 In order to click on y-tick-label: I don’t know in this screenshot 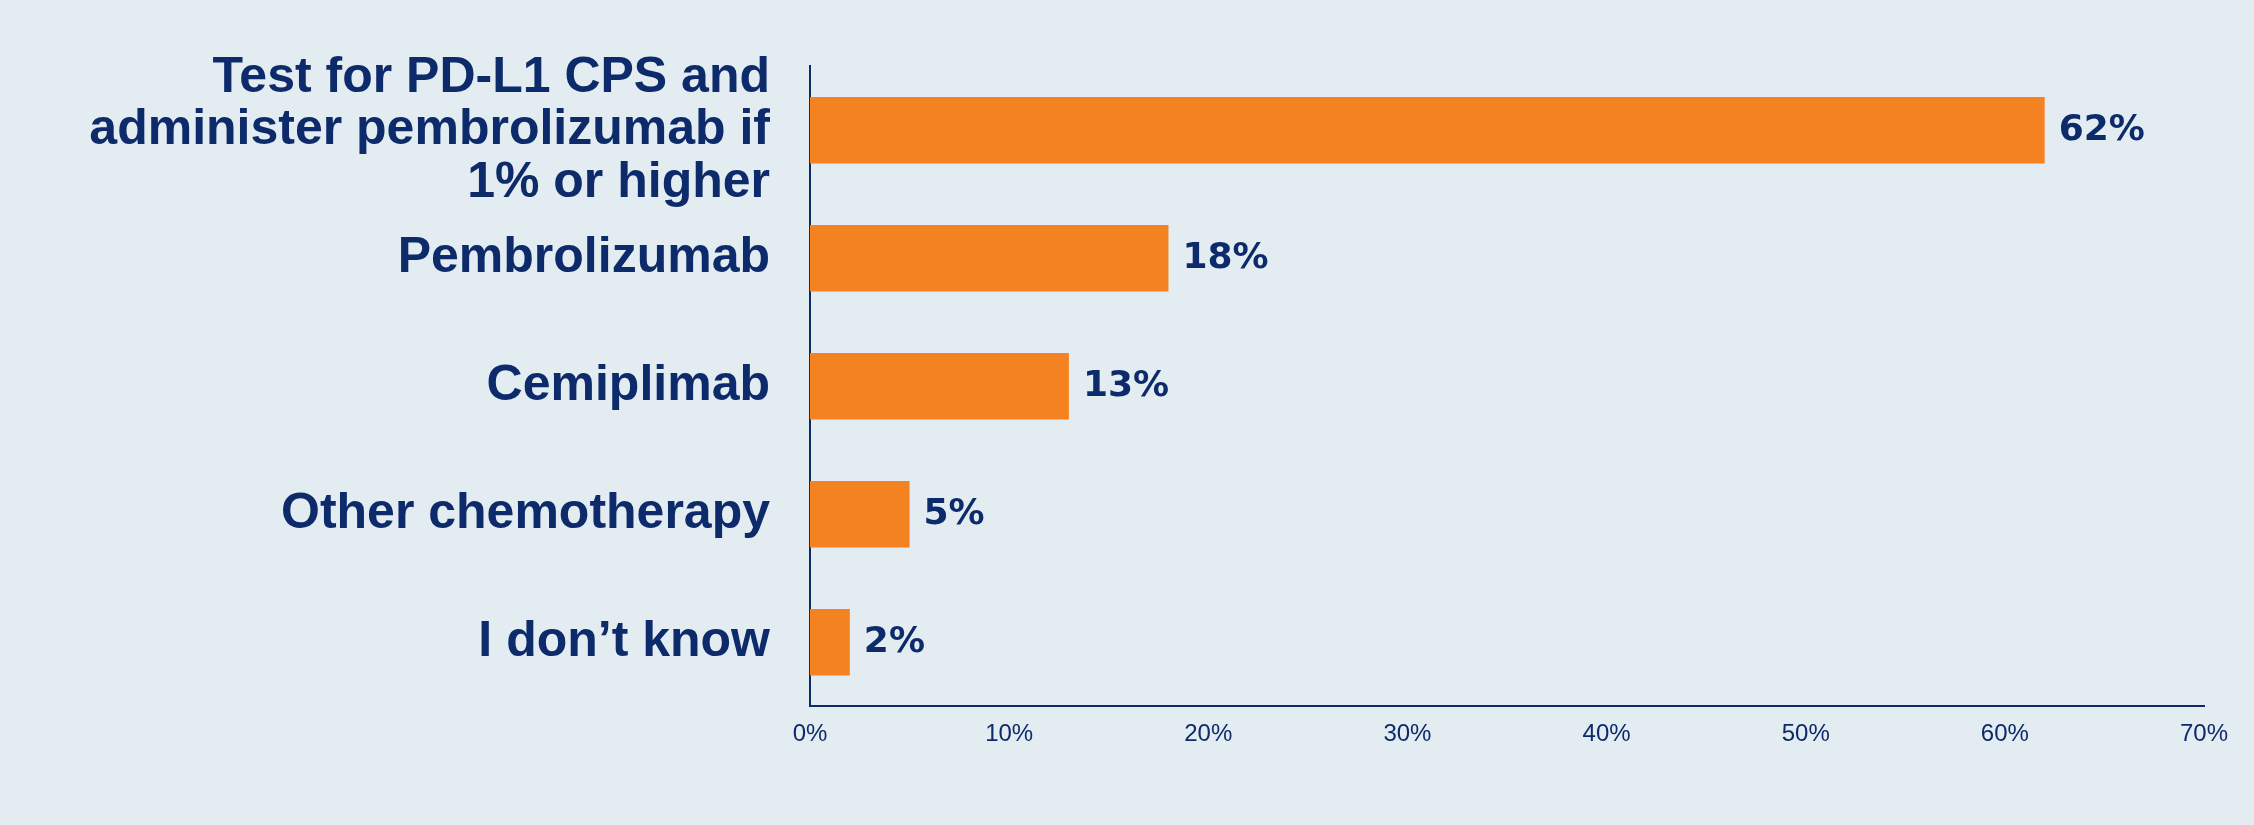, I will do `click(624, 639)`.